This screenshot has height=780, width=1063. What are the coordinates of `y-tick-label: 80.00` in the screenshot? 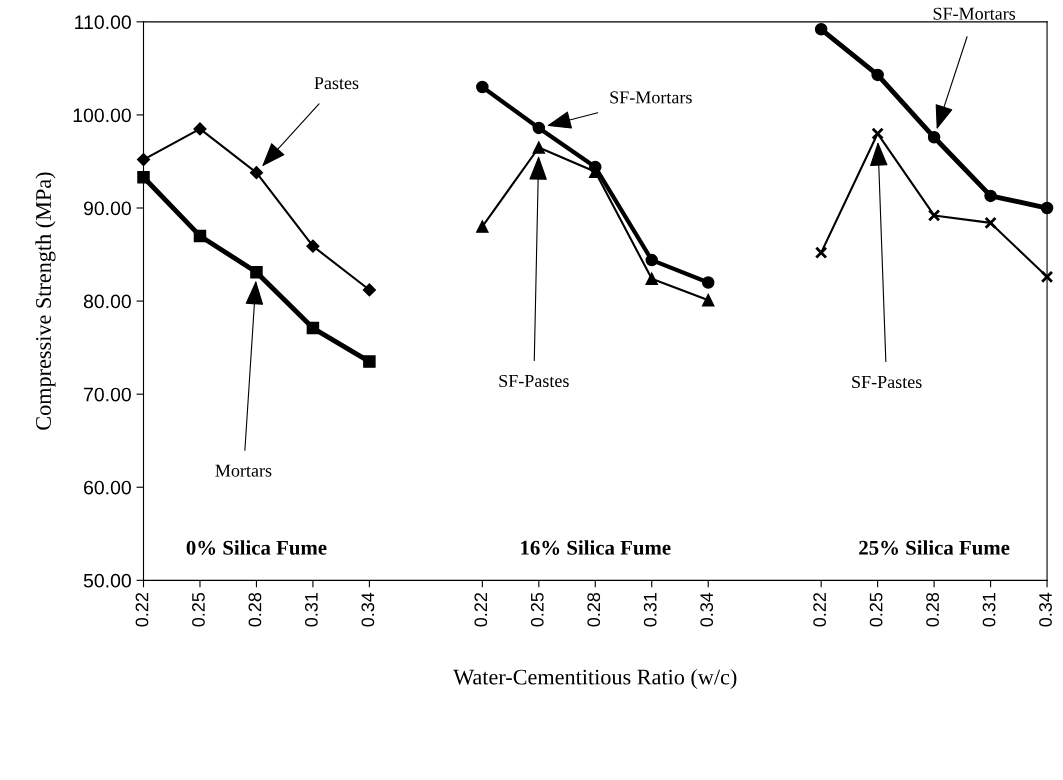 It's located at (107, 301).